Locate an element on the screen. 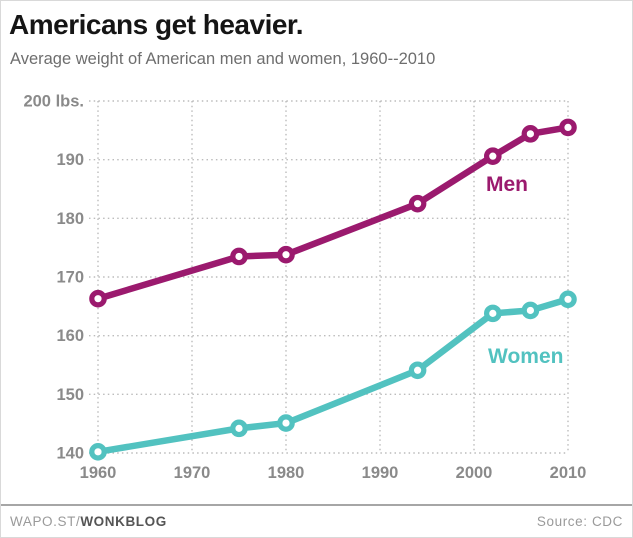 The width and height of the screenshot is (633, 538). y-tick-200: 200 lbs. is located at coordinates (53, 102).